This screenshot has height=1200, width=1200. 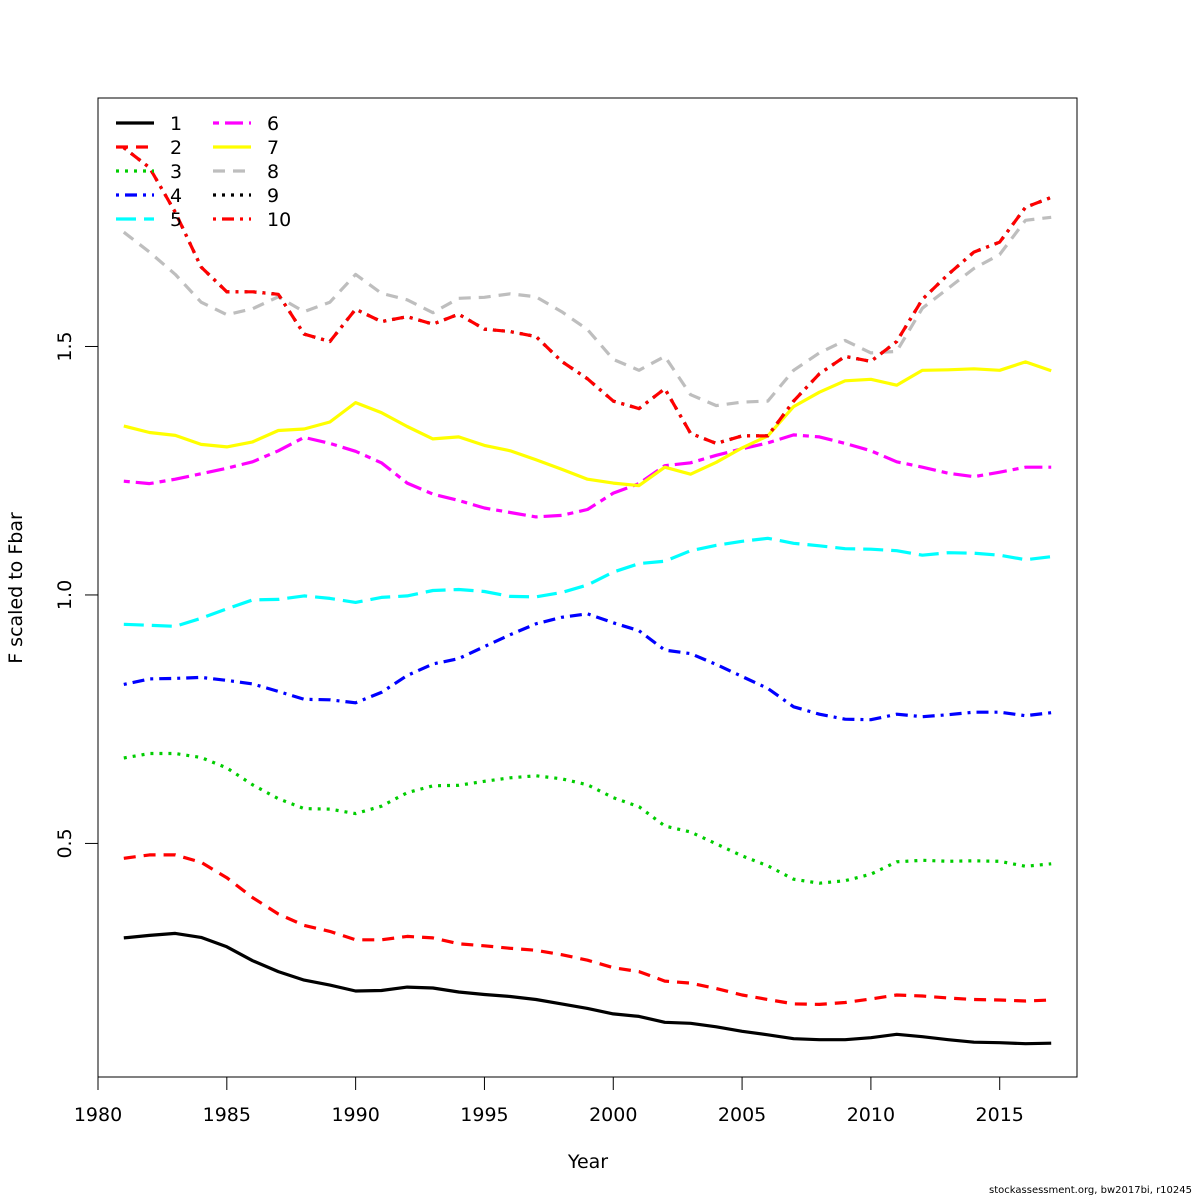 What do you see at coordinates (742, 1115) in the screenshot?
I see `x-tick-label: 2005` at bounding box center [742, 1115].